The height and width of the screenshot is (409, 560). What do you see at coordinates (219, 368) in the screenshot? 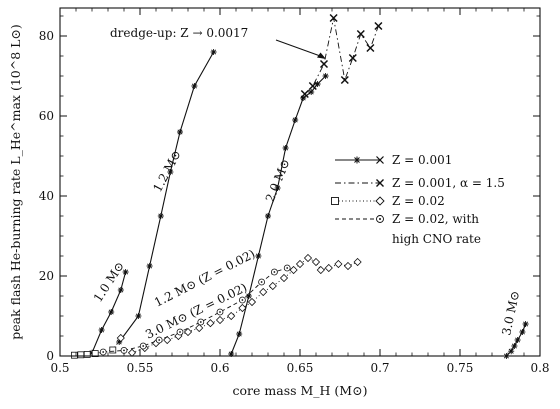
I see `x-tick-label: 0.6` at bounding box center [219, 368].